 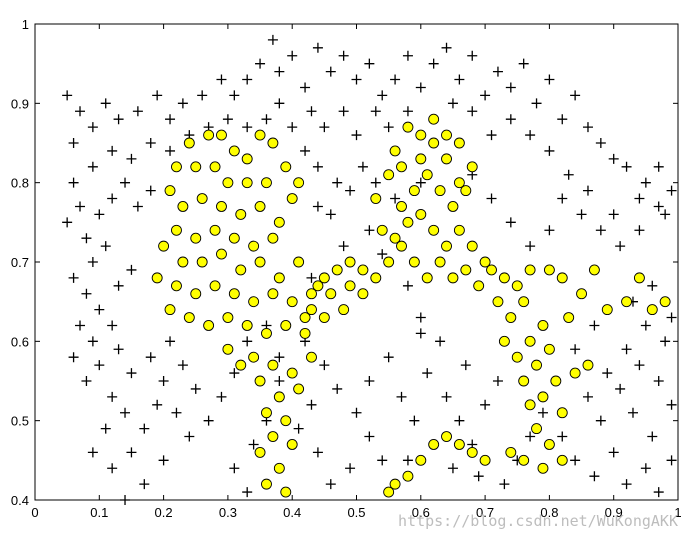 What do you see at coordinates (228, 512) in the screenshot?
I see `x-tick-label: 0.3` at bounding box center [228, 512].